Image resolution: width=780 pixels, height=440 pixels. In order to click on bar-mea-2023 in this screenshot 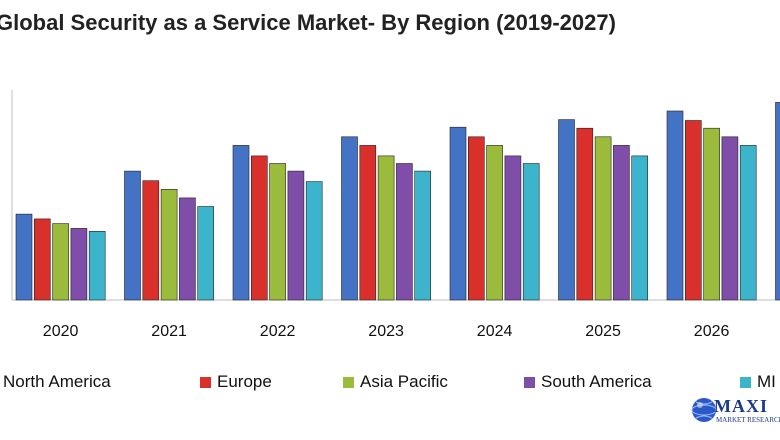, I will do `click(423, 235)`.